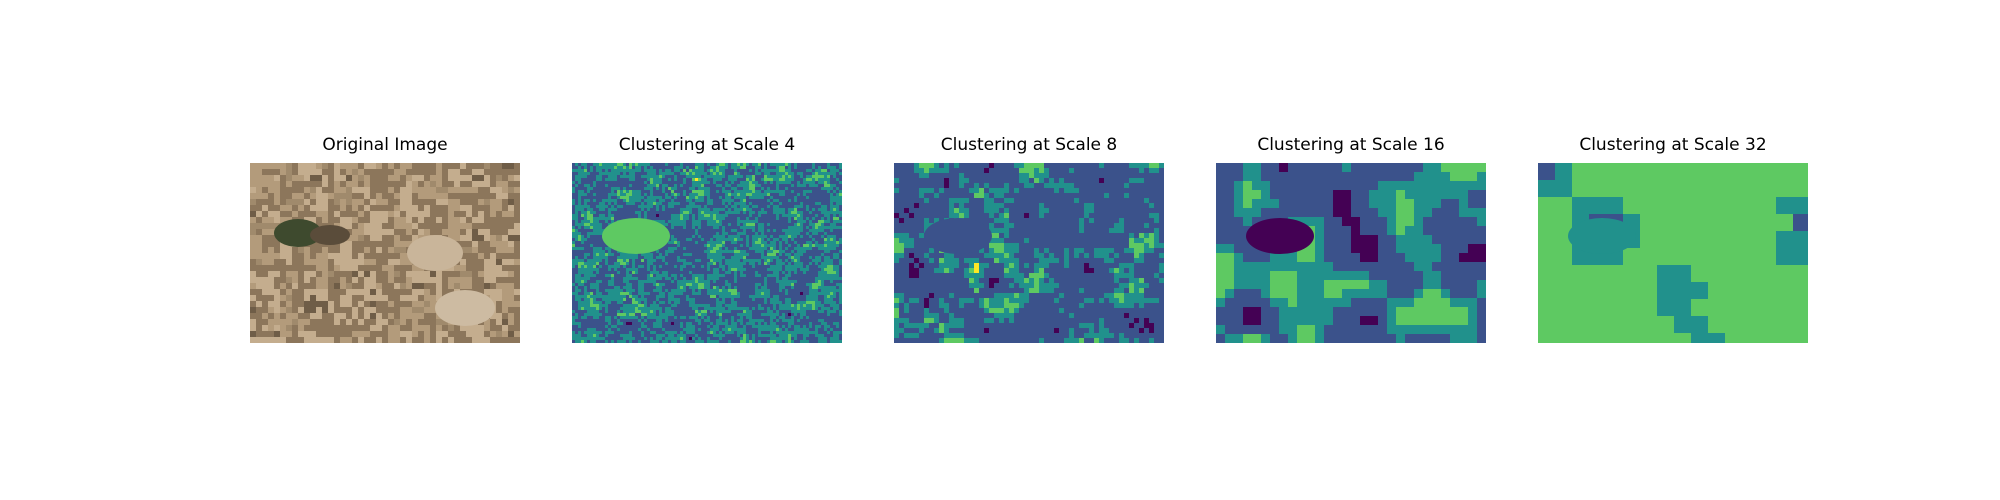  I want to click on shadow-shape, so click(330, 235).